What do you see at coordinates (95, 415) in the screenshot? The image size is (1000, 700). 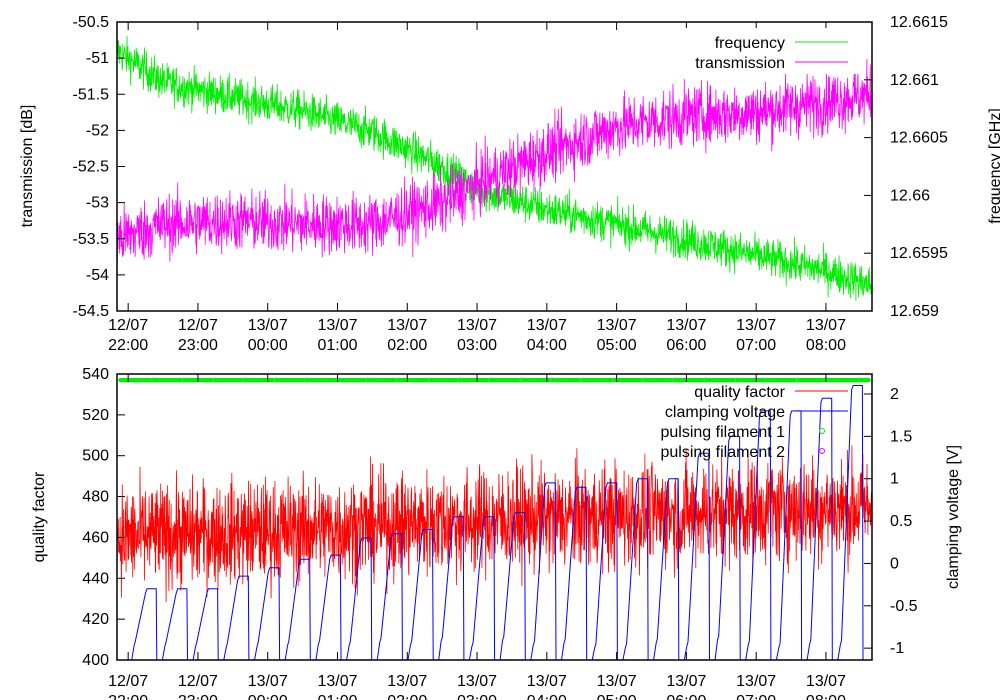 I see `bottom-ytick-label: 520` at bounding box center [95, 415].